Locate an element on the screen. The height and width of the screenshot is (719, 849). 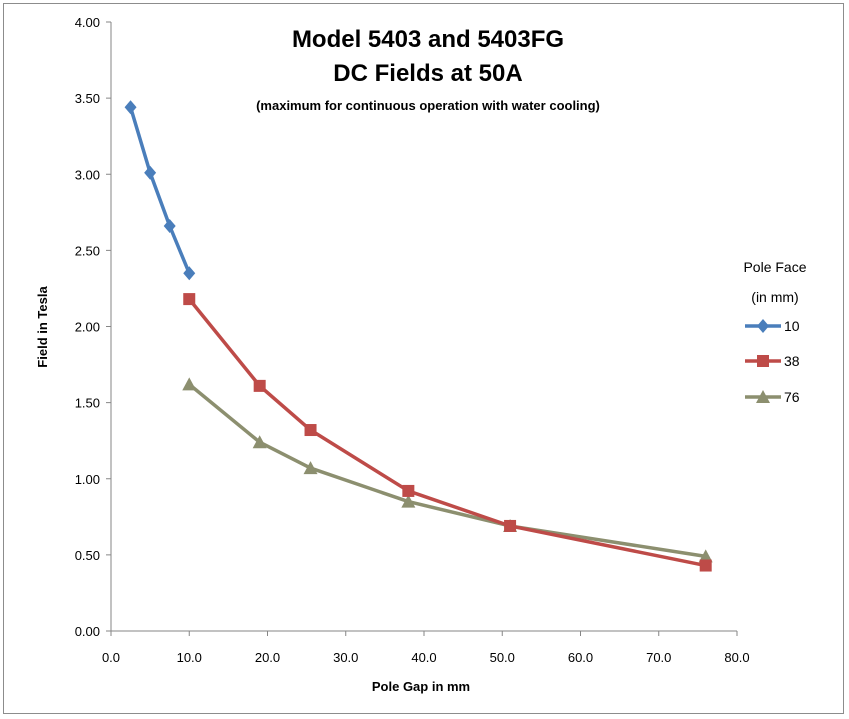
y-axis-title: Field in Tesla is located at coordinates (42, 327).